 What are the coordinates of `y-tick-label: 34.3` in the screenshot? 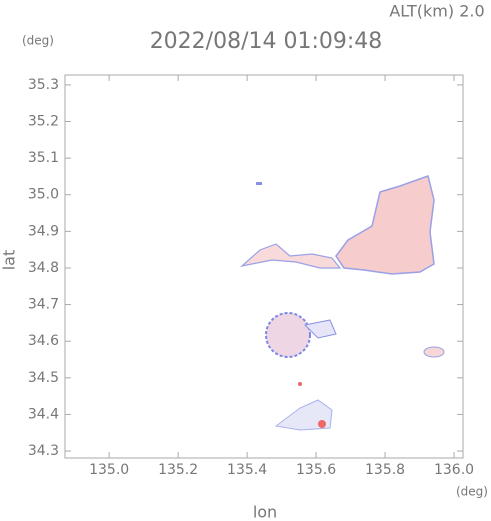 It's located at (43, 451).